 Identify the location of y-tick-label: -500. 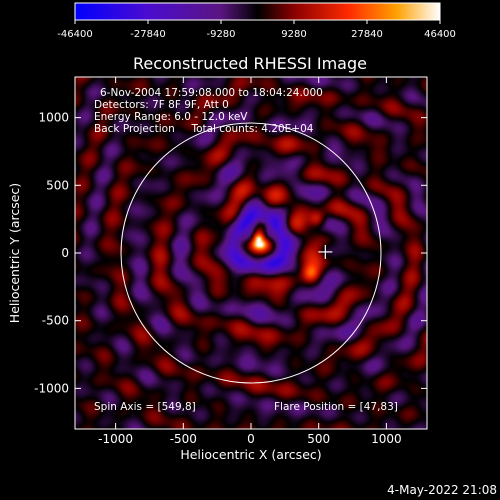
(55, 321).